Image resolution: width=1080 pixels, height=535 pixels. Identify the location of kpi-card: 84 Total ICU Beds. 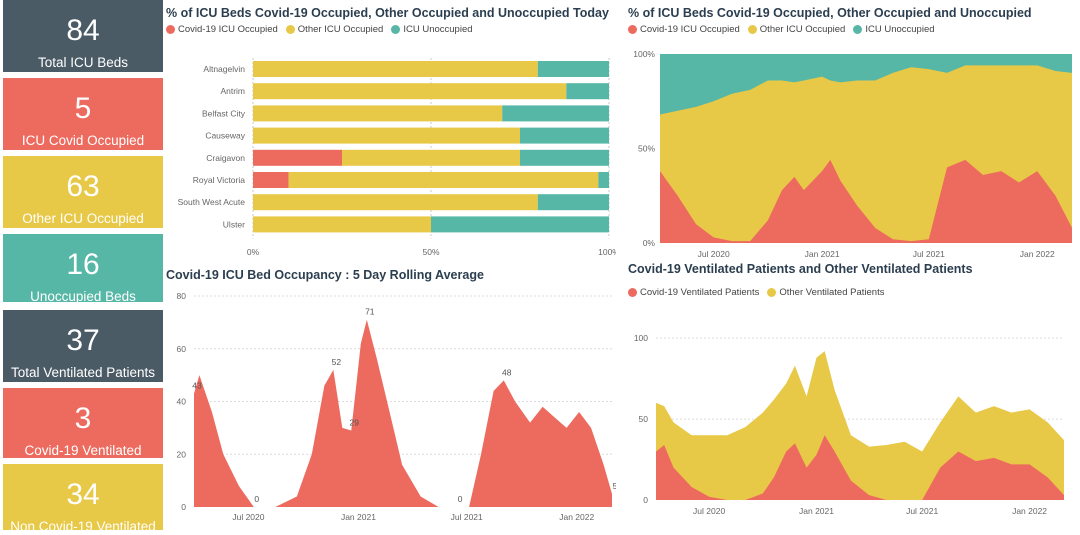
(83, 36).